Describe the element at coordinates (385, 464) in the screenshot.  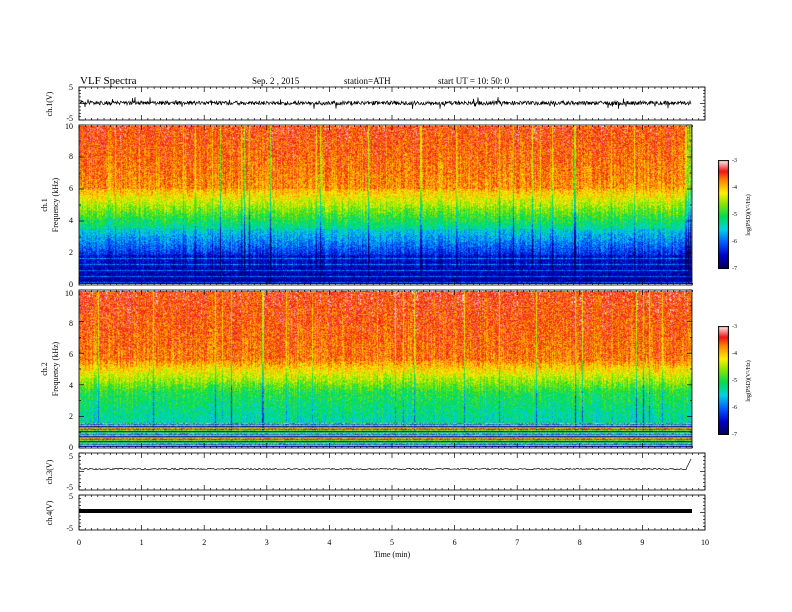
I see `ch3-waveform-trace` at that location.